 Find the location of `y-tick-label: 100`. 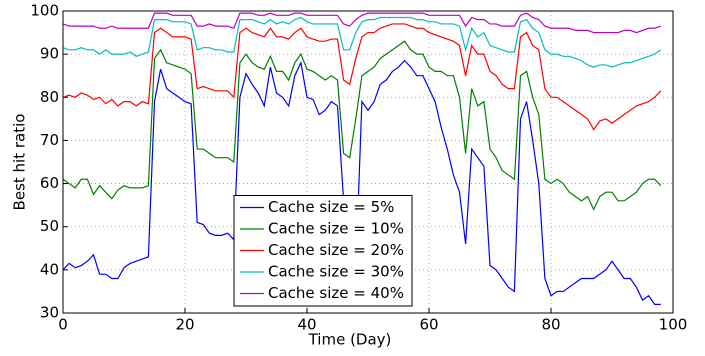

y-tick-label: 100 is located at coordinates (44, 11).